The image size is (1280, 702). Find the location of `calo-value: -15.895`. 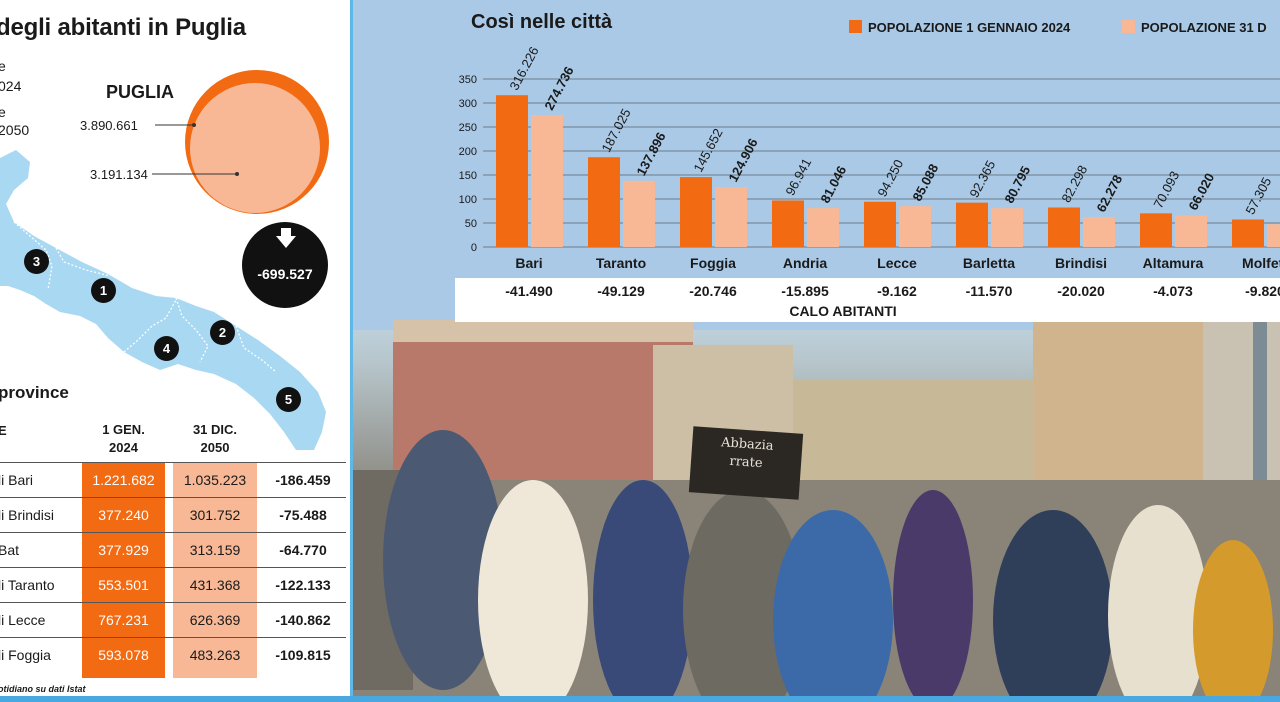

calo-value: -15.895 is located at coordinates (805, 291).